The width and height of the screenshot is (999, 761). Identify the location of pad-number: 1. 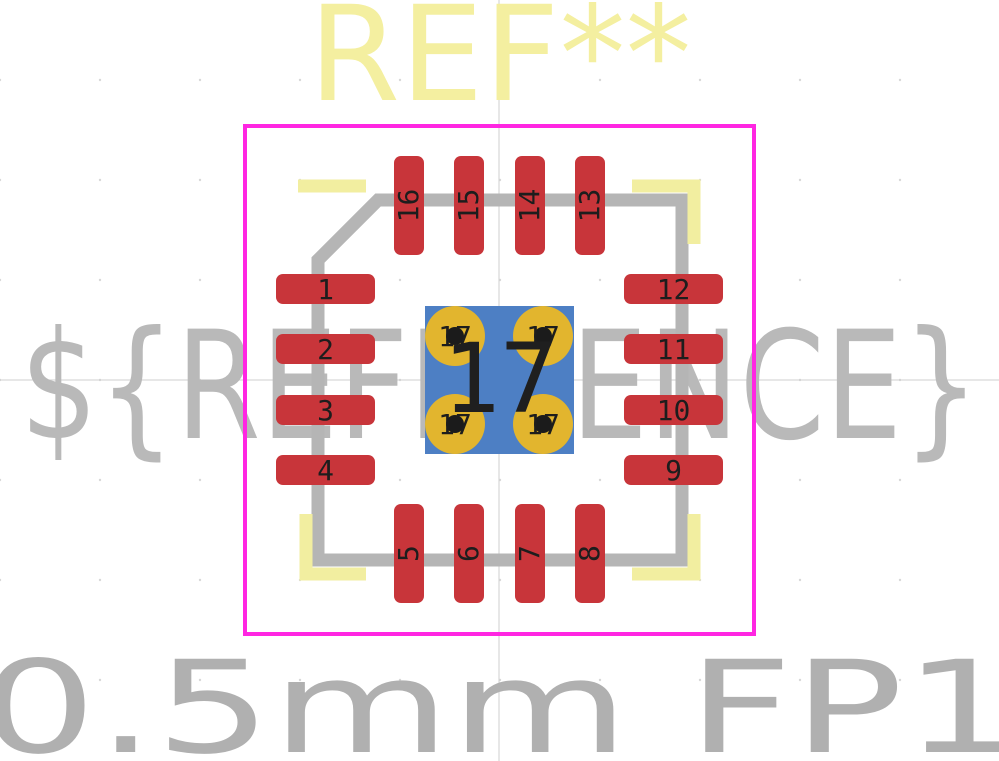
(325, 289).